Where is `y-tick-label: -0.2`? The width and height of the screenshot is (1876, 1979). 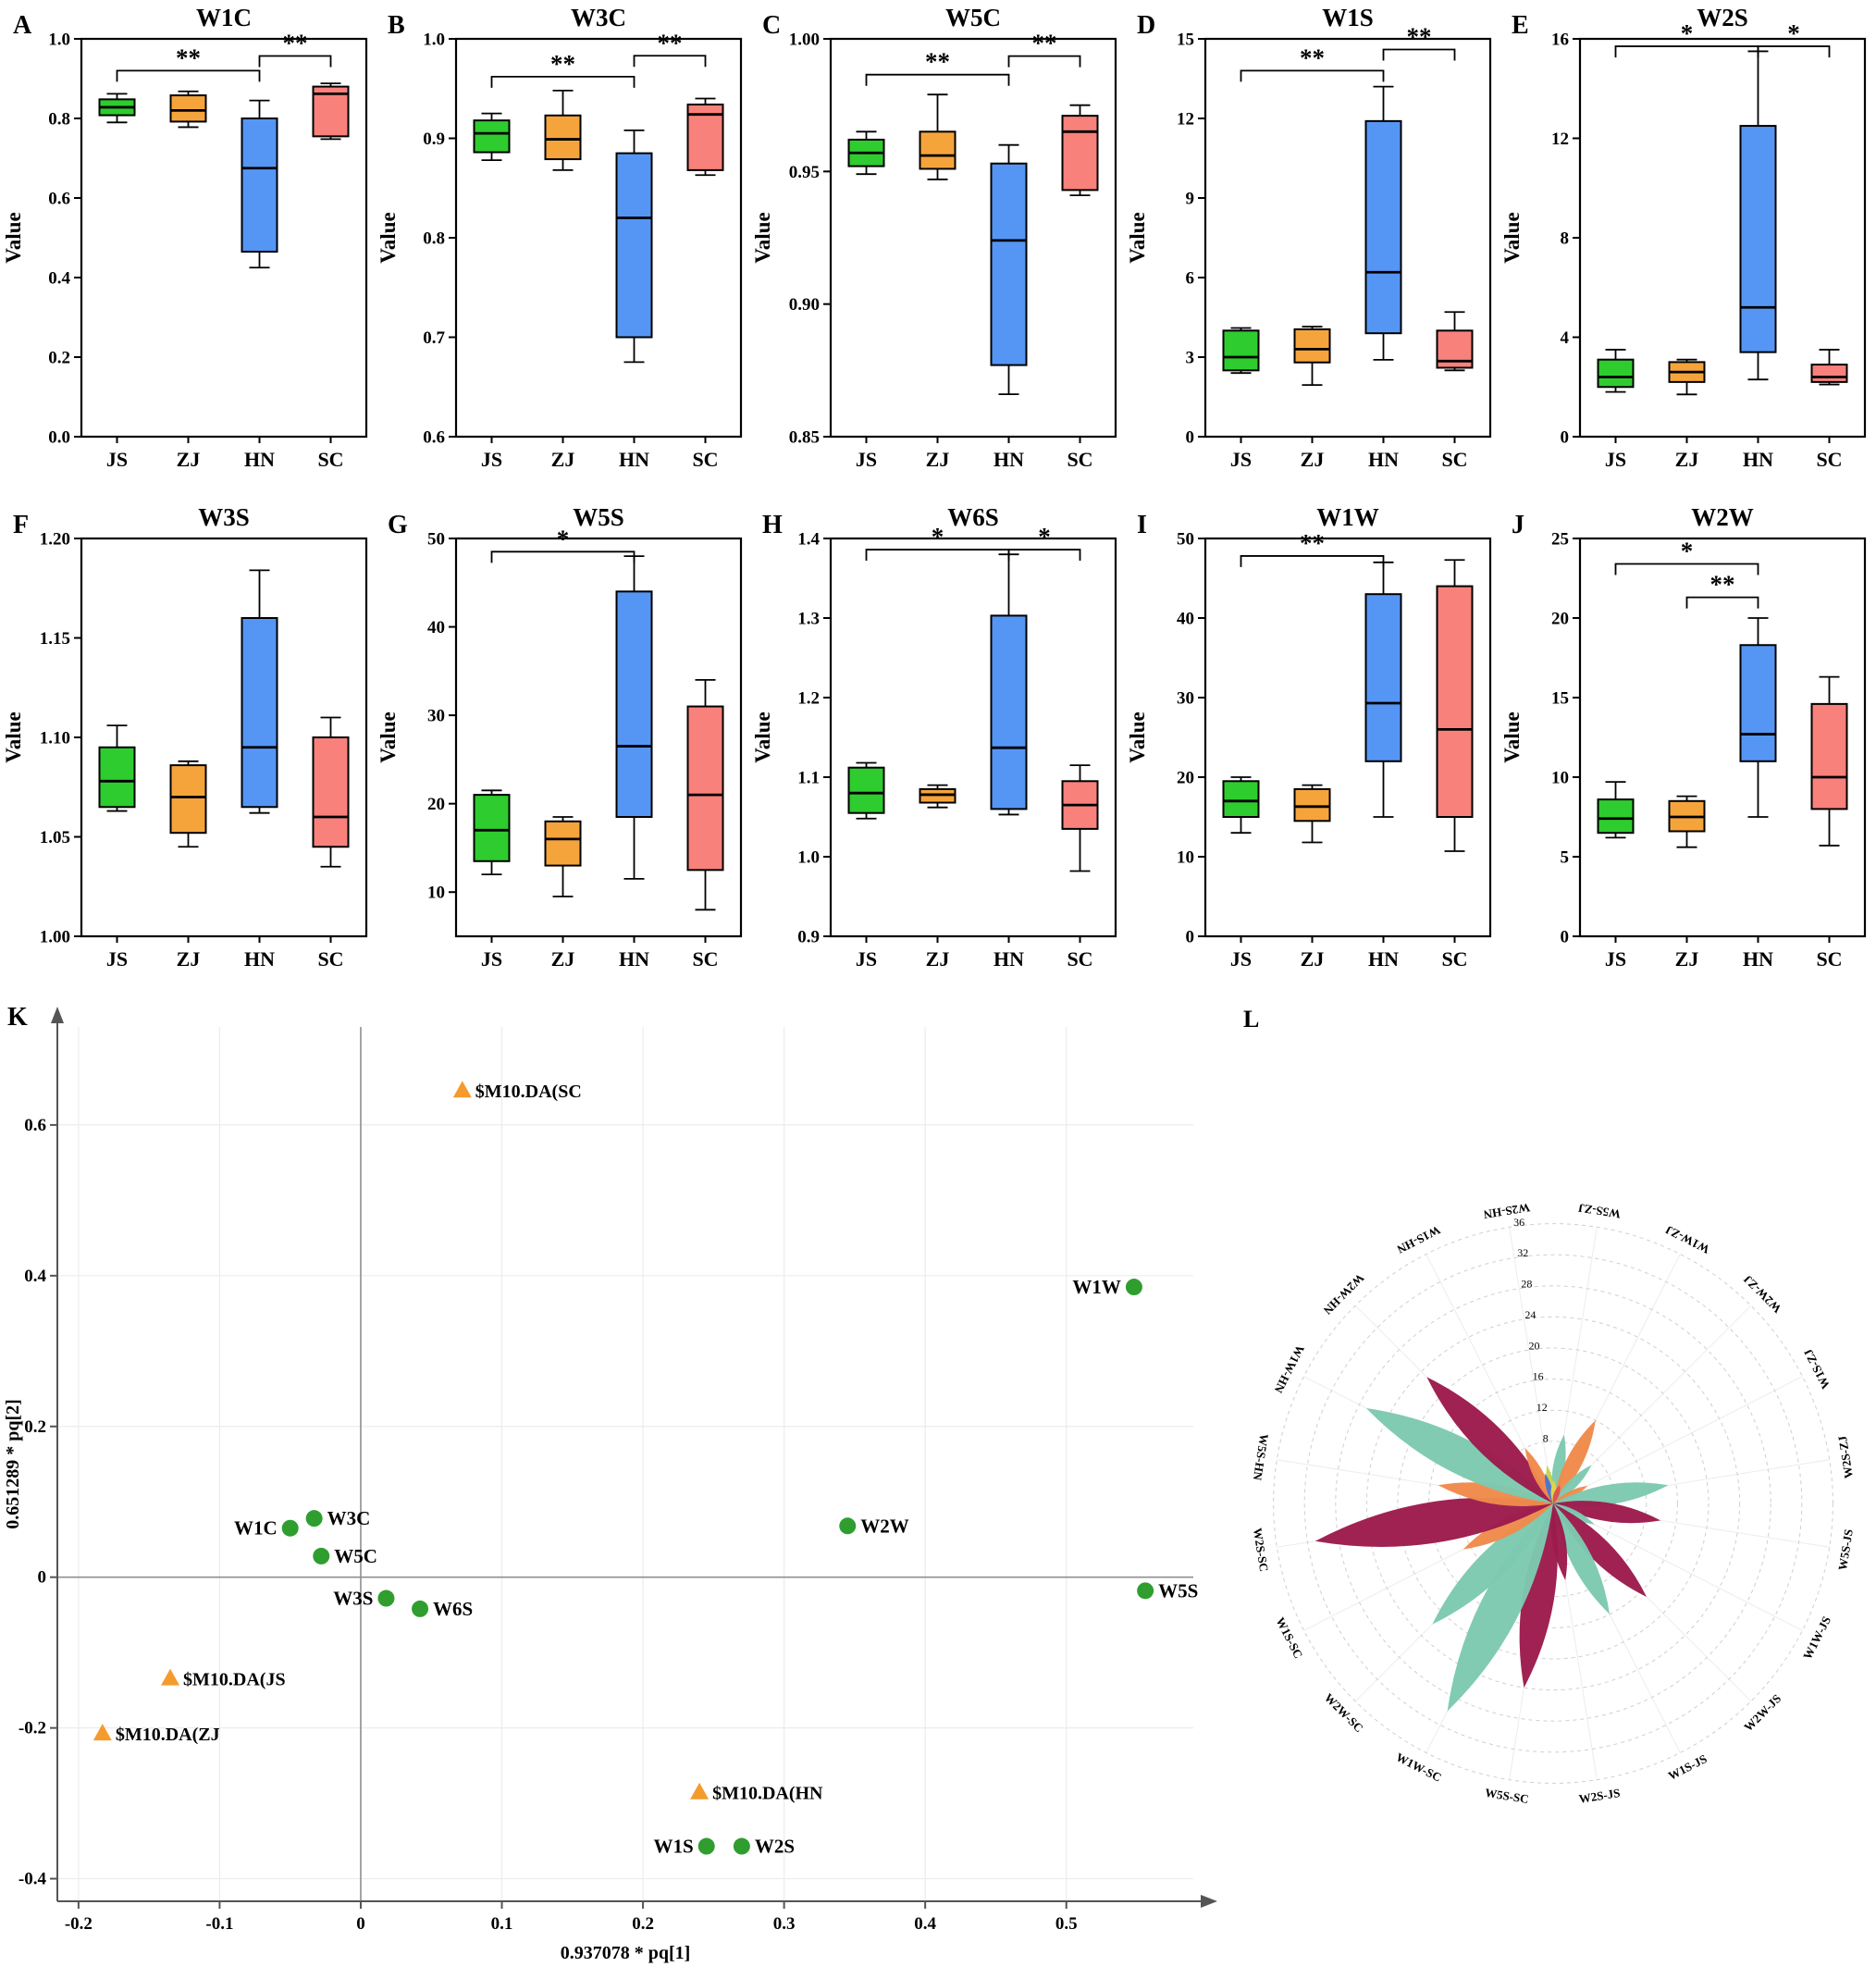
y-tick-label: -0.2 is located at coordinates (32, 1728).